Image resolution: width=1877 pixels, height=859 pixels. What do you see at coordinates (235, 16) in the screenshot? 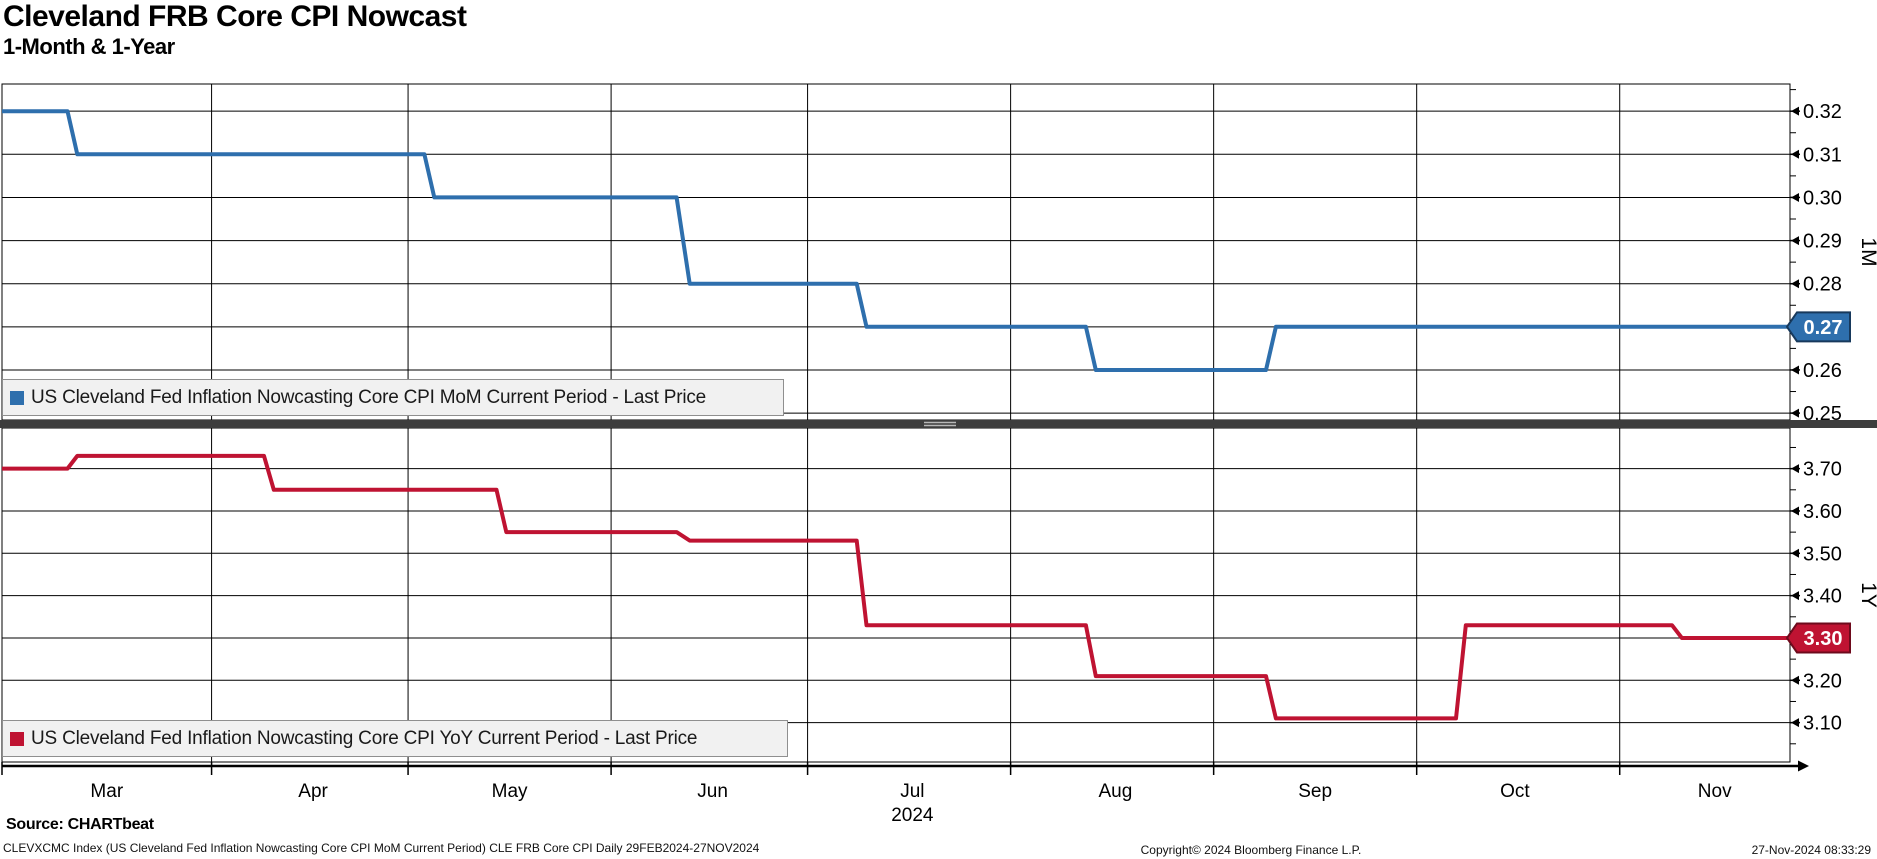
I see `chart-title: Cleveland FRB Core CPI Nowcast` at bounding box center [235, 16].